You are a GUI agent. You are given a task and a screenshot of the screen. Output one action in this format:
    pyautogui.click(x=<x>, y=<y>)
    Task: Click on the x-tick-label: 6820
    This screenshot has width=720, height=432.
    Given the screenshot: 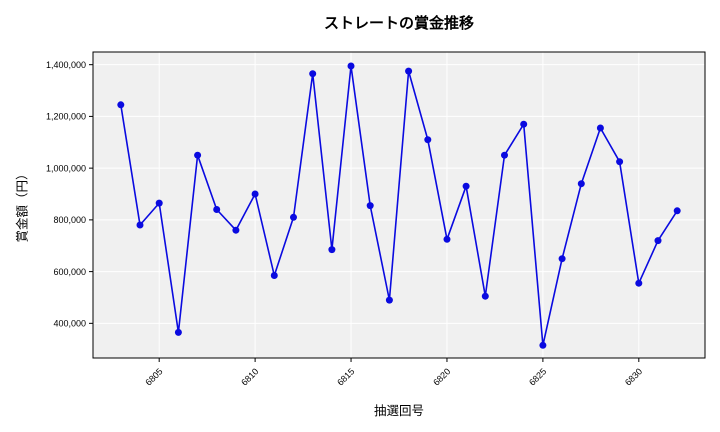 What is the action you would take?
    pyautogui.click(x=441, y=376)
    